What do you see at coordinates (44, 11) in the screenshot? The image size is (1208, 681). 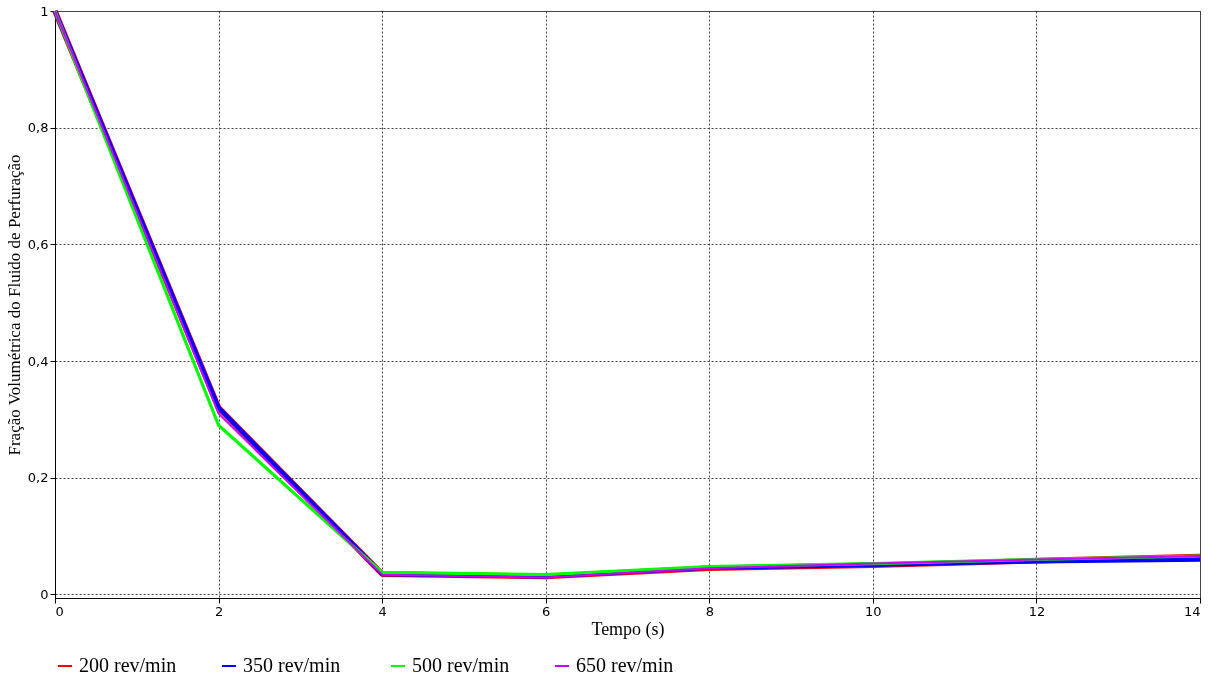 I see `y-tick-label: 1` at bounding box center [44, 11].